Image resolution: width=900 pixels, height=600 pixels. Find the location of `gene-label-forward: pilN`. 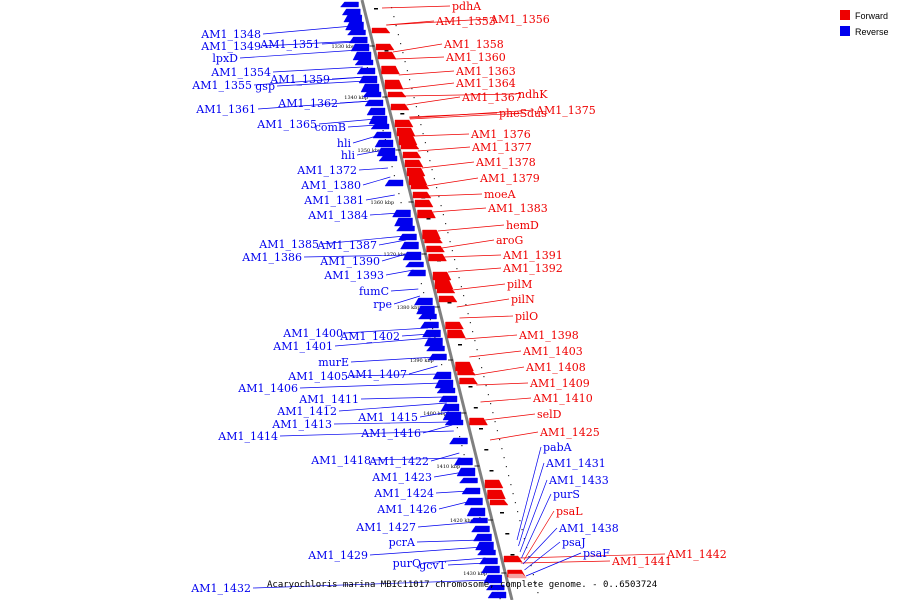

gene-label-forward: pilN is located at coordinates (523, 299).